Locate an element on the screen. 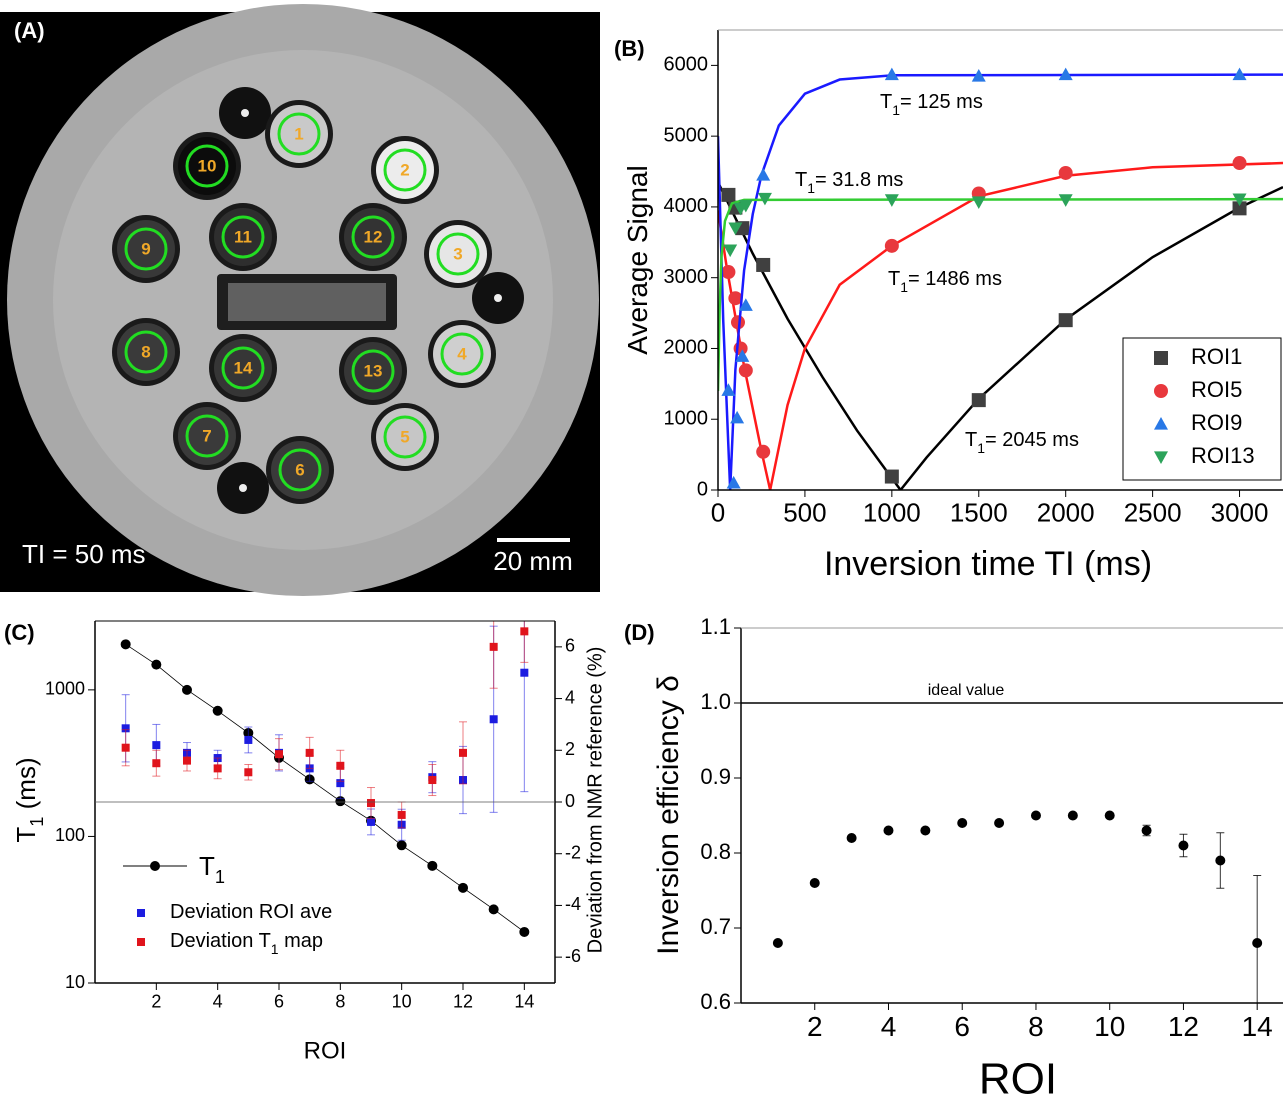  x-tick-label: 2500 is located at coordinates (1153, 512).